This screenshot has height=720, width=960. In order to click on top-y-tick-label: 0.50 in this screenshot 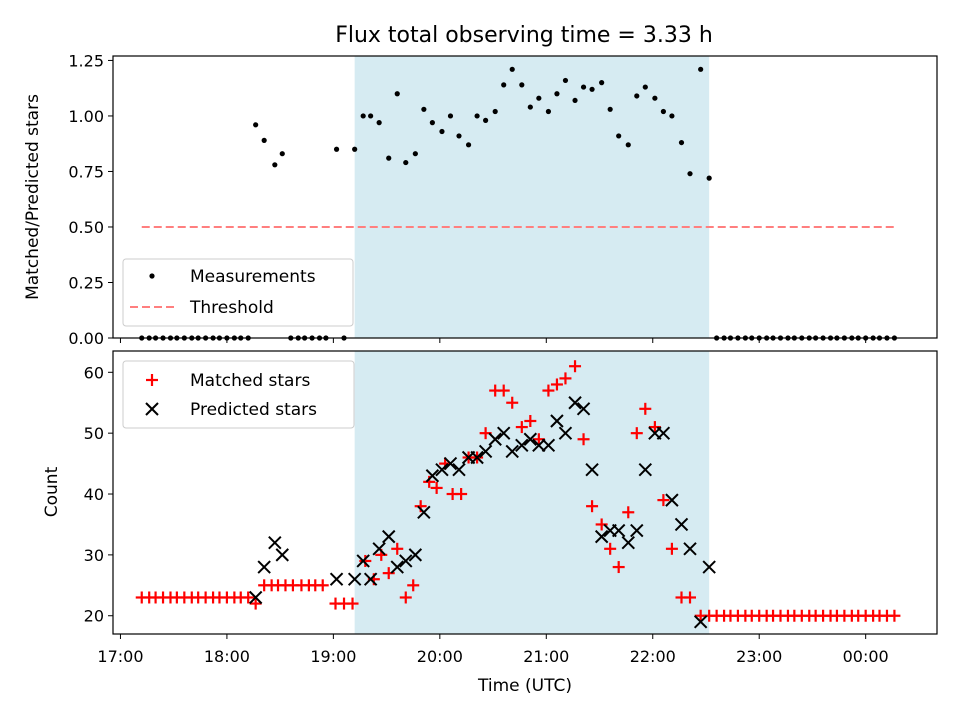, I will do `click(86, 227)`.